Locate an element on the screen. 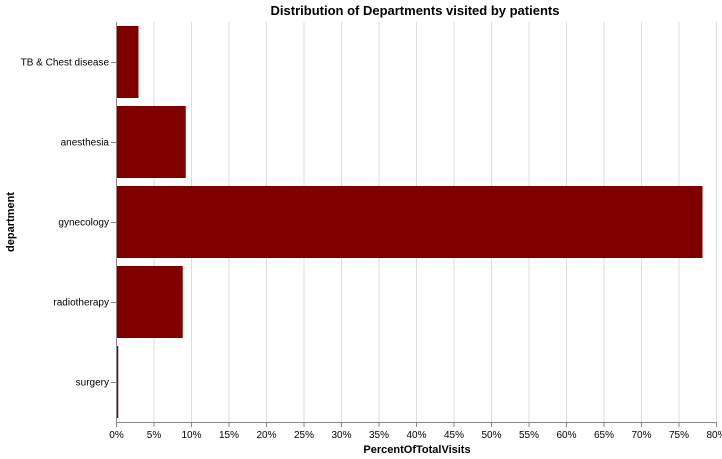  x-tick-label: 60% is located at coordinates (566, 435).